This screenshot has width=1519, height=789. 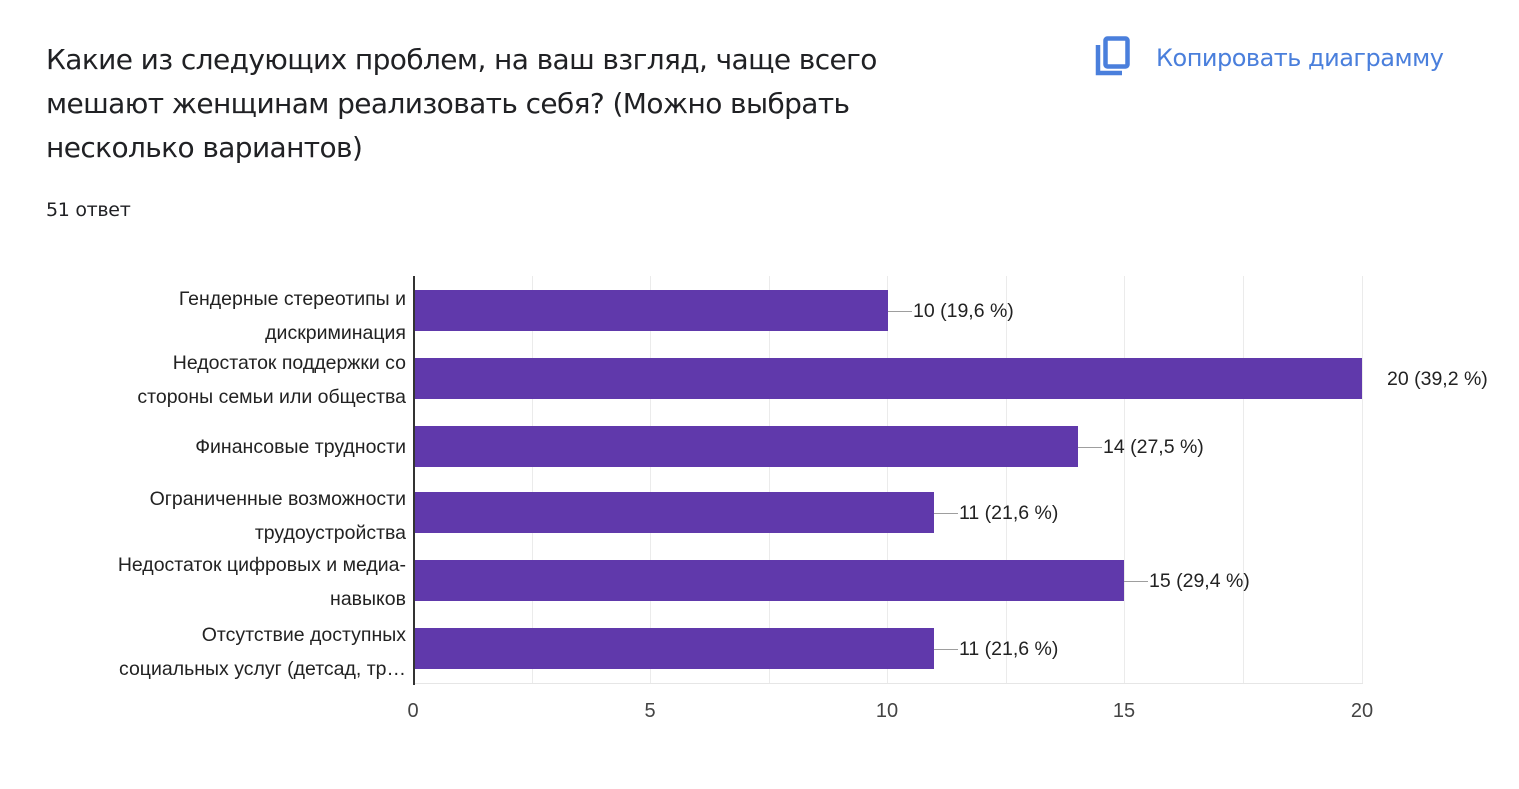 I want to click on category-label: Гендерные стереотипы и дискриминация, so click(x=292, y=316).